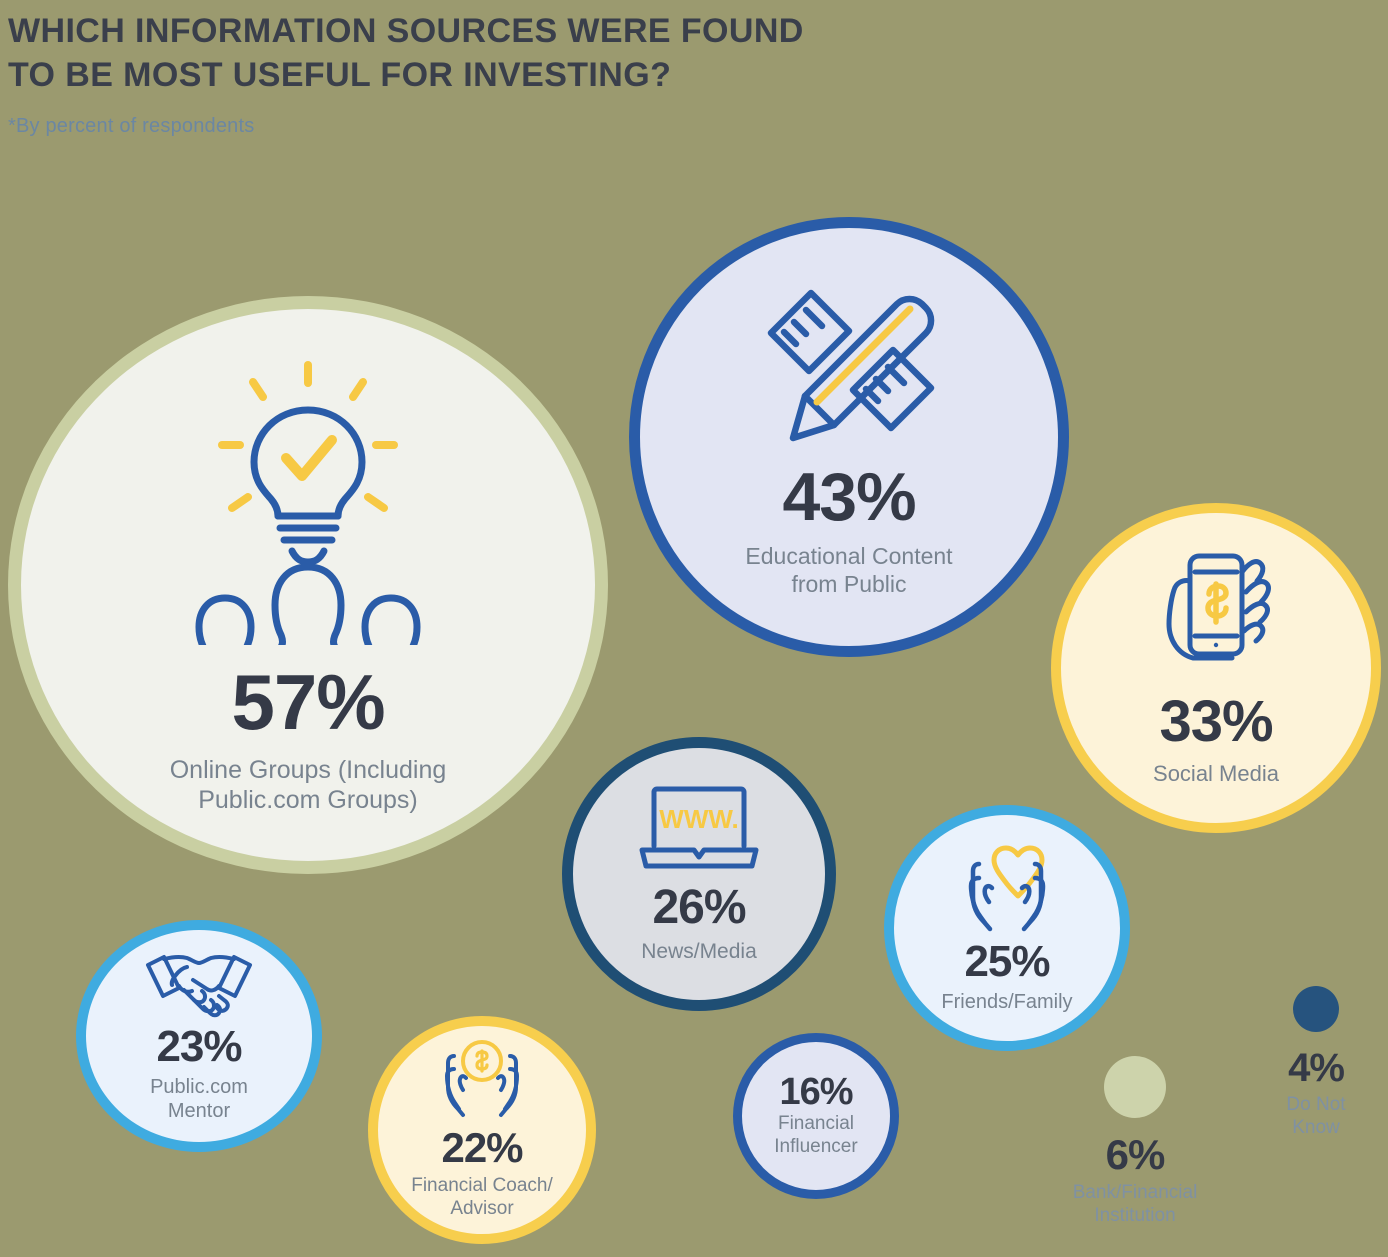  What do you see at coordinates (816, 1092) in the screenshot?
I see `bubble-value: 16%` at bounding box center [816, 1092].